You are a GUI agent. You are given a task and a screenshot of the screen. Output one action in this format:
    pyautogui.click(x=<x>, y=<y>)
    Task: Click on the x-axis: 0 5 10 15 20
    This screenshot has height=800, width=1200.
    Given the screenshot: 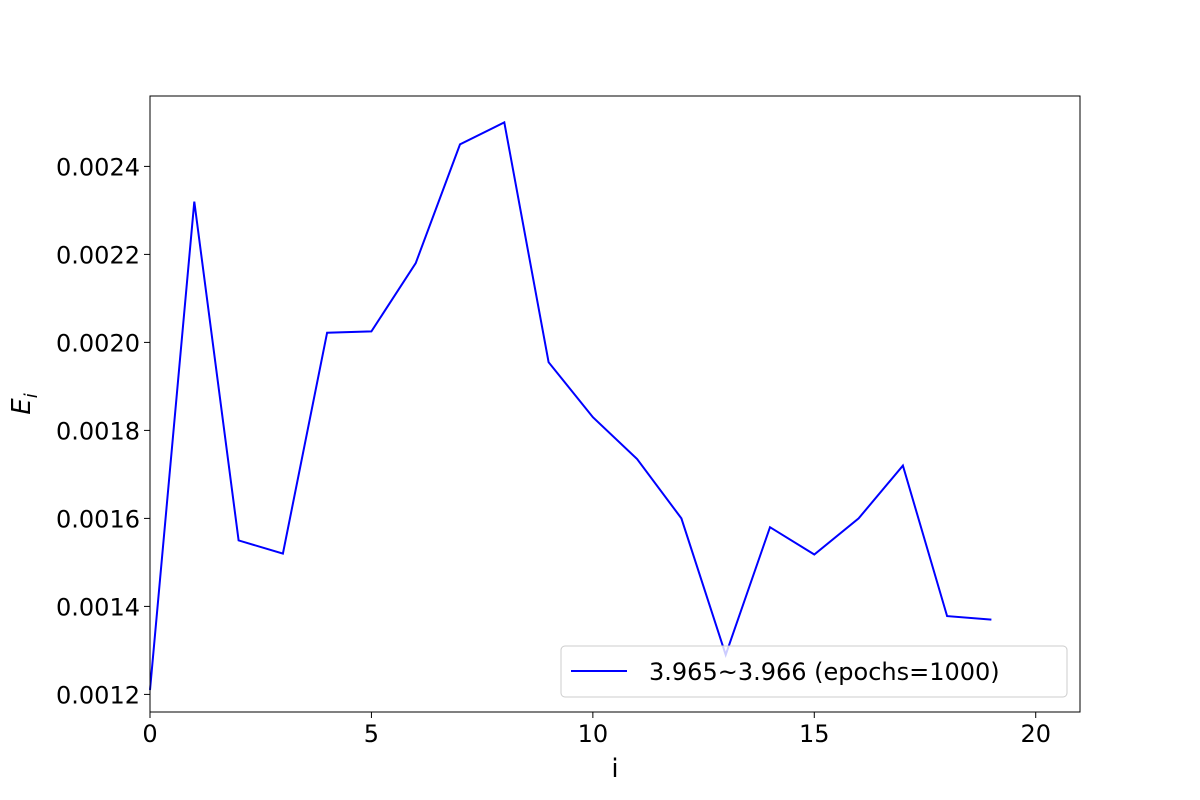 What is the action you would take?
    pyautogui.click(x=596, y=730)
    